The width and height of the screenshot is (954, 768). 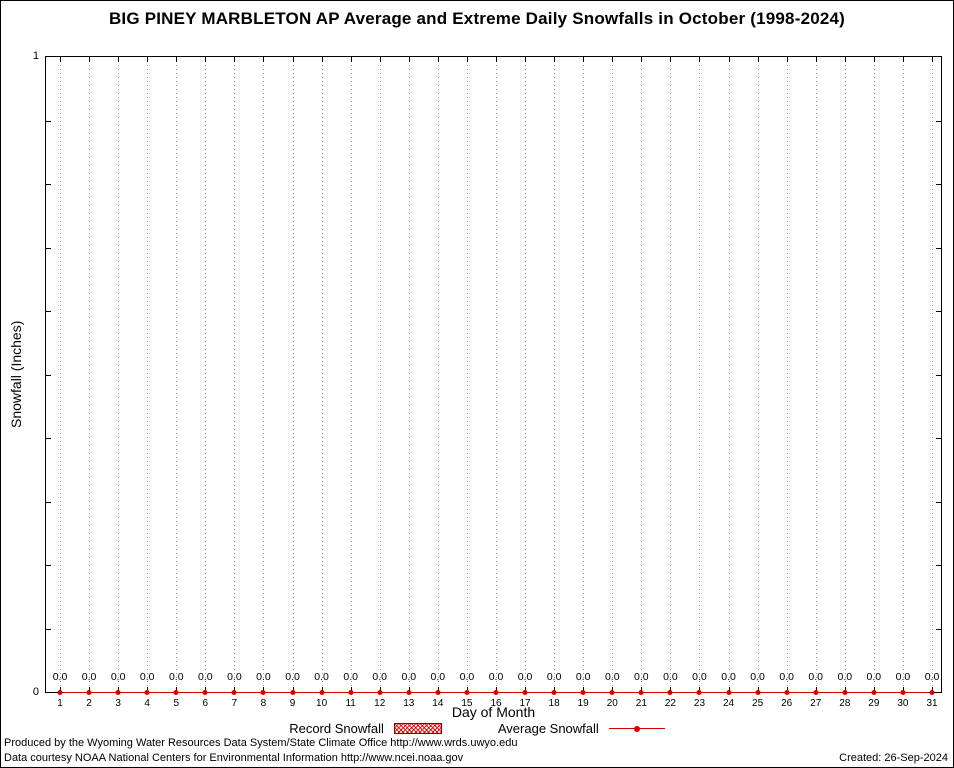 I want to click on x-tick-label-day-3: 3, so click(x=118, y=703).